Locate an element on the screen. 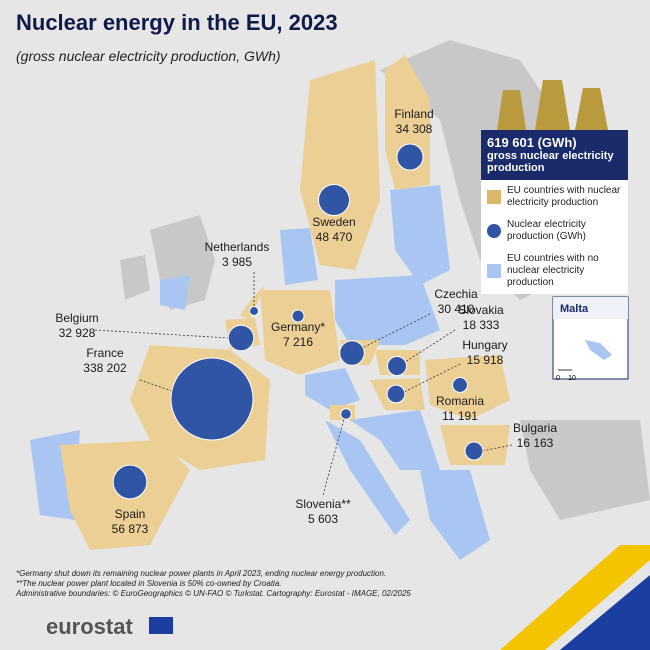 Image resolution: width=650 pixels, height=650 pixels. country-value: 56 873 is located at coordinates (130, 529).